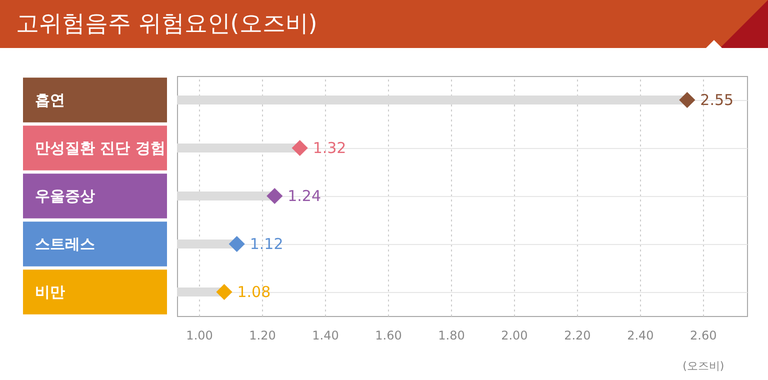  Describe the element at coordinates (167, 24) in the screenshot. I see `chart-title: 고위험음주 위험요인(오즈비)` at that location.